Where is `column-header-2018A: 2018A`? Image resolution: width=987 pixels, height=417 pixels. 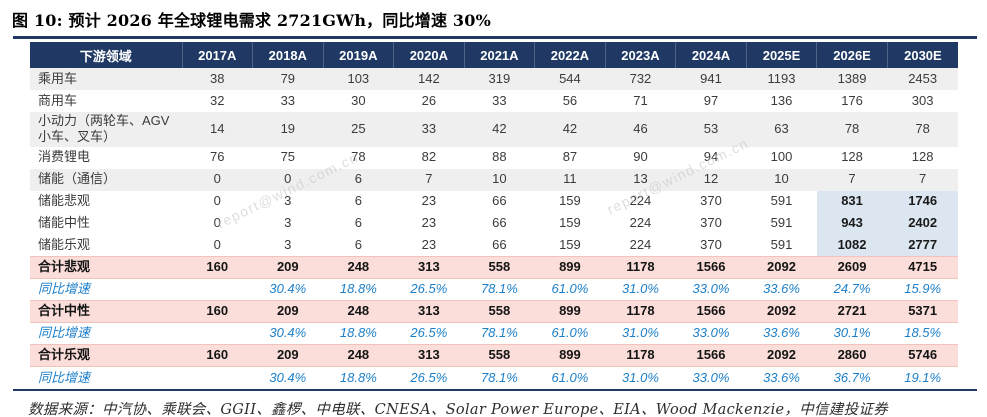
column-header-2018A: 2018A is located at coordinates (288, 55).